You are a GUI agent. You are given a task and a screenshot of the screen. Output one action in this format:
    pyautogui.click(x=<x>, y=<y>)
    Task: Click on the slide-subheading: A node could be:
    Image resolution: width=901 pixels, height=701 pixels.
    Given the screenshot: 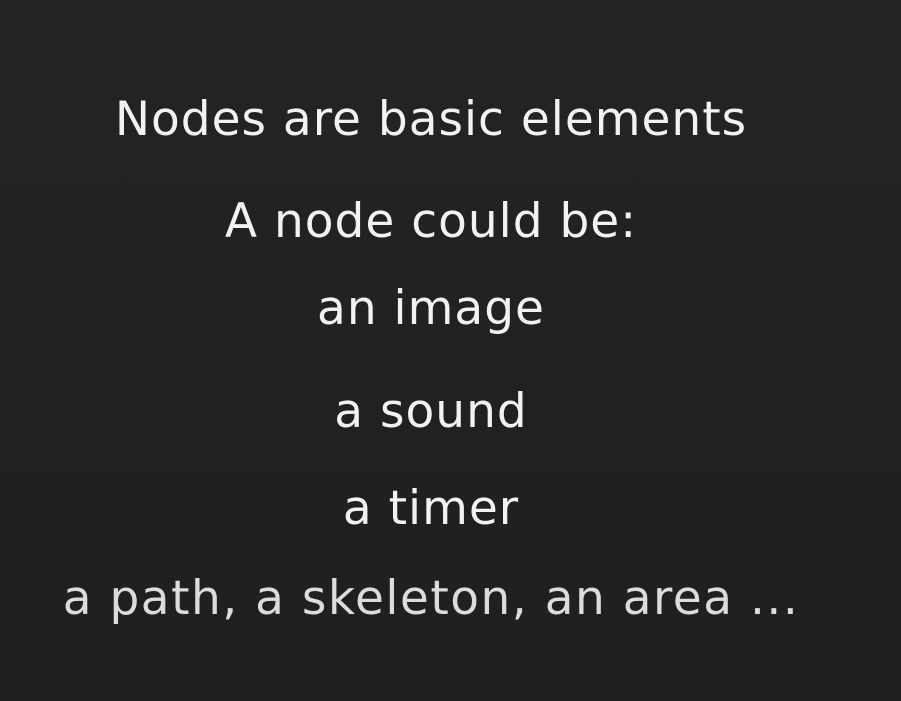 What is the action you would take?
    pyautogui.click(x=431, y=221)
    